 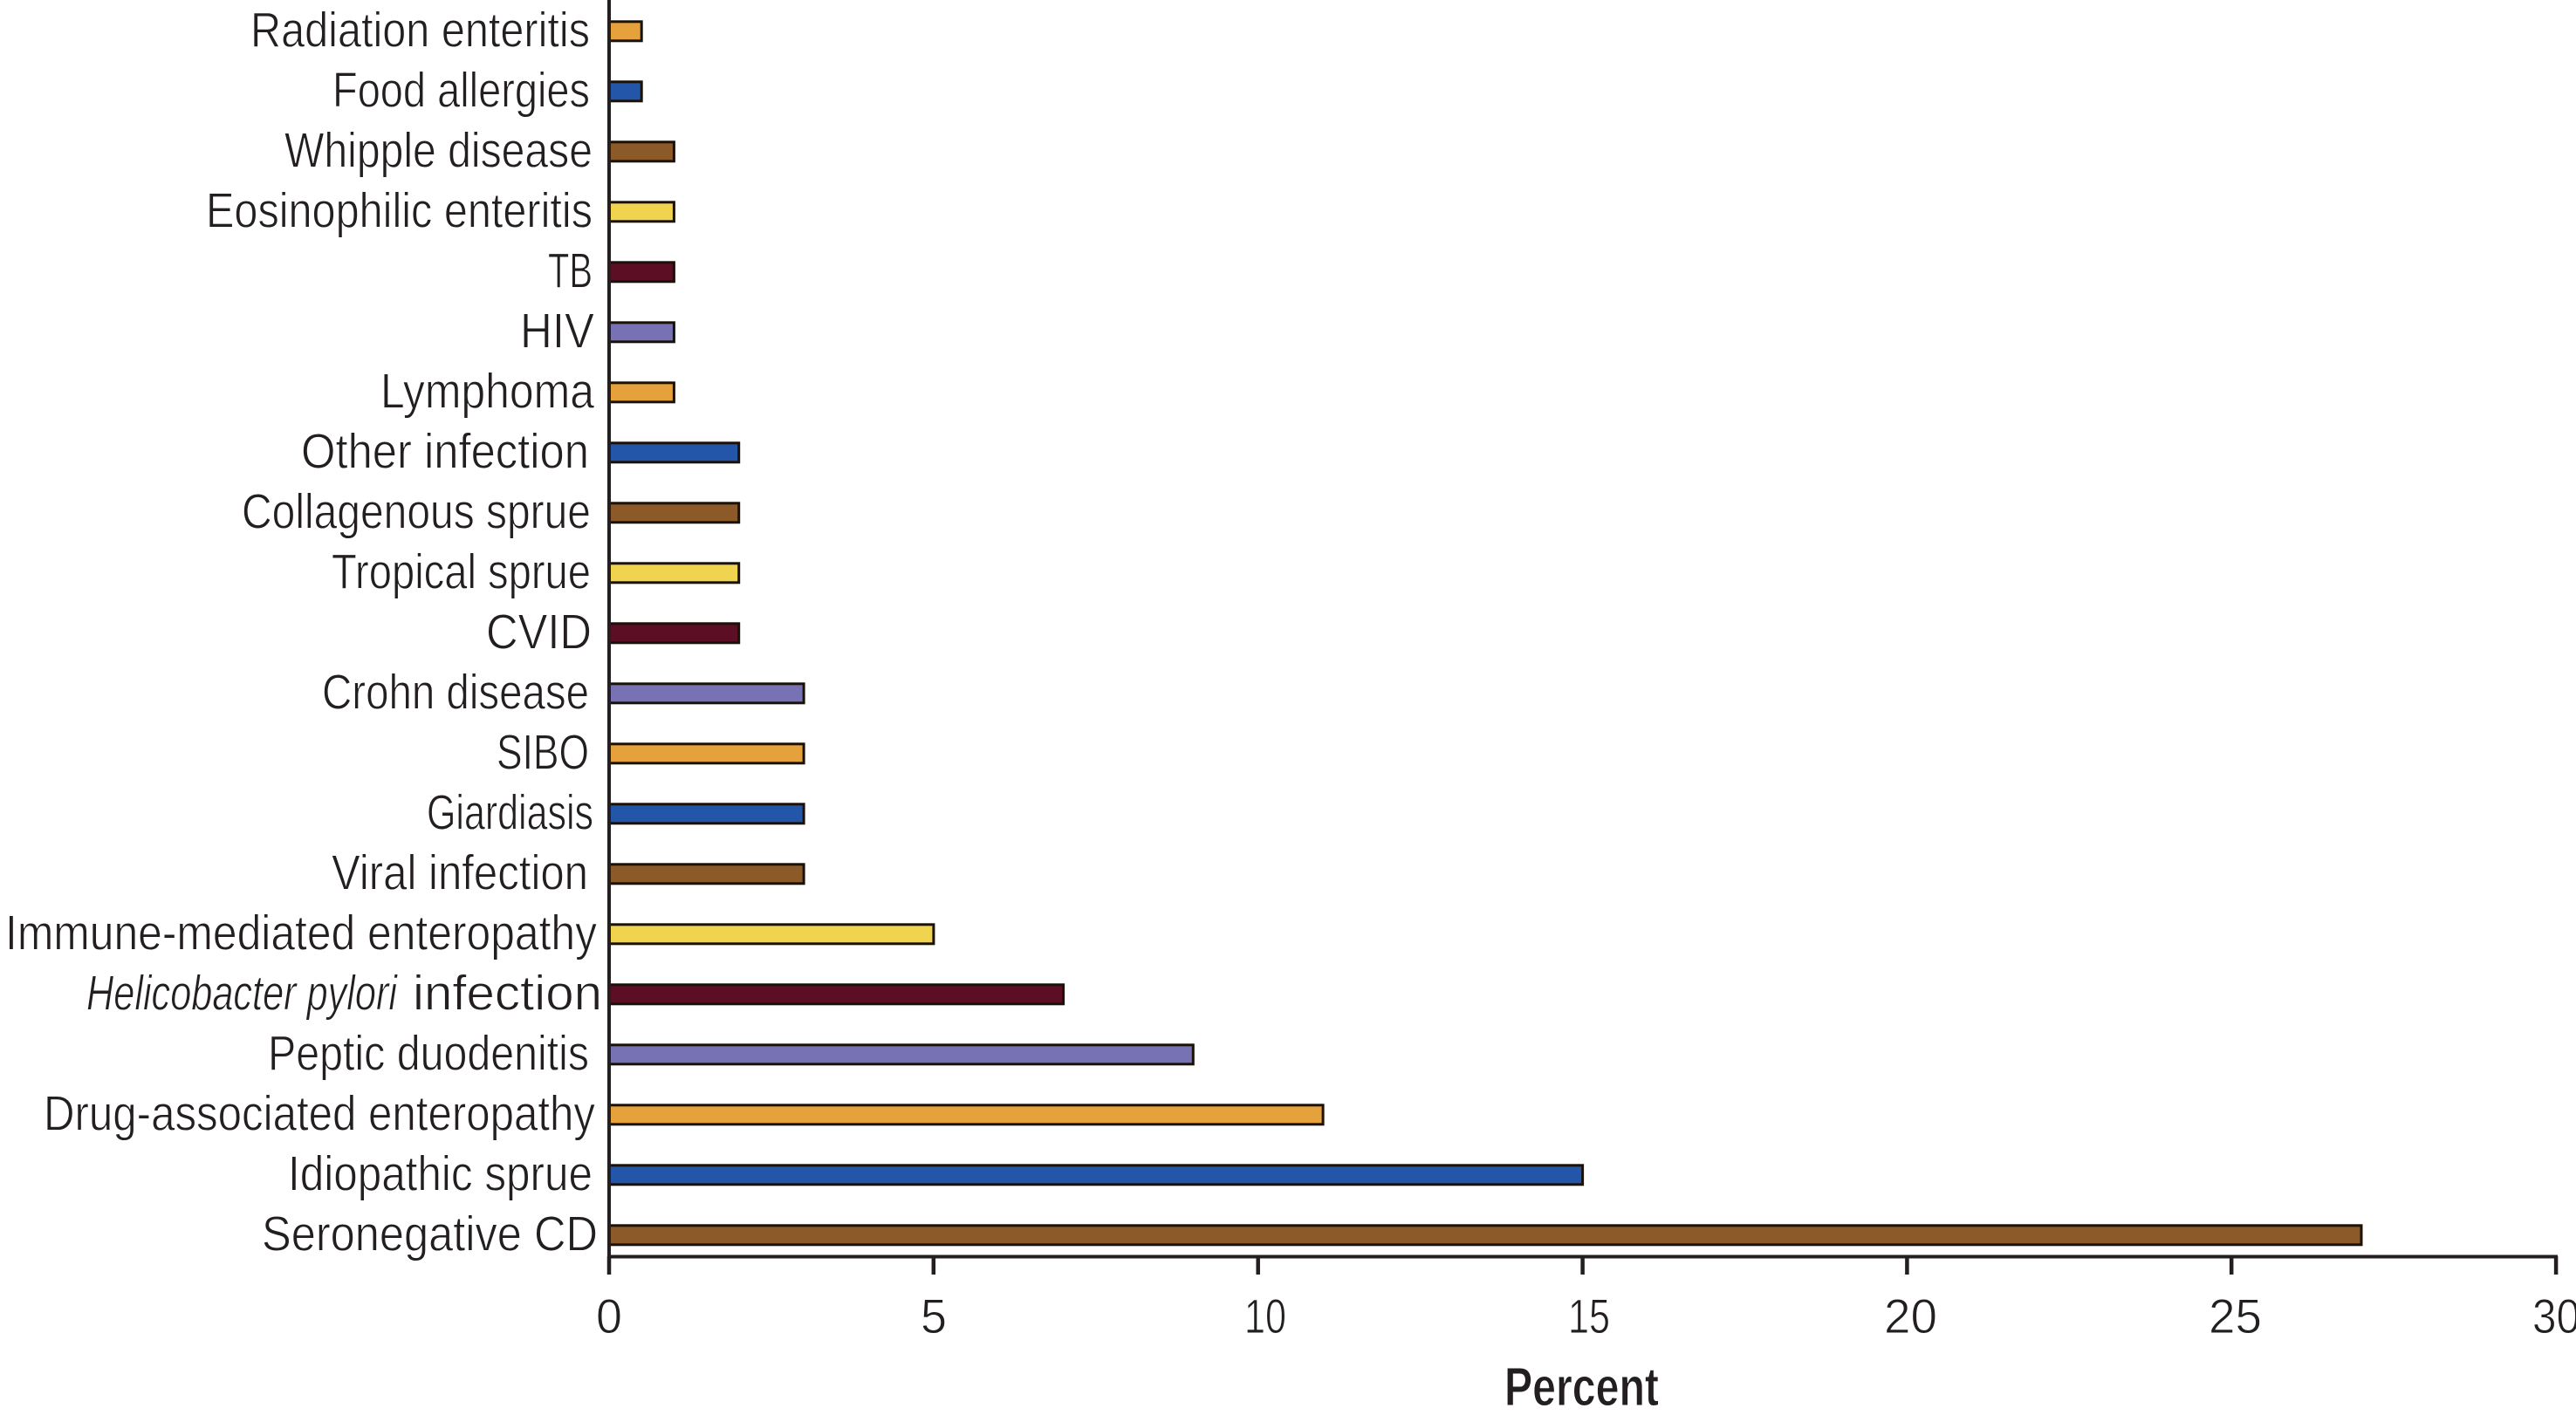 I want to click on svg-text: Crohn disease, so click(x=455, y=692).